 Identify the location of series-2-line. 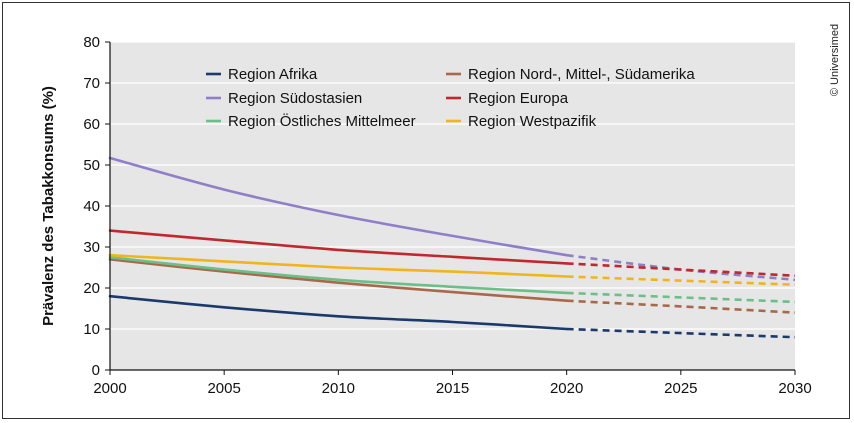
(338, 206).